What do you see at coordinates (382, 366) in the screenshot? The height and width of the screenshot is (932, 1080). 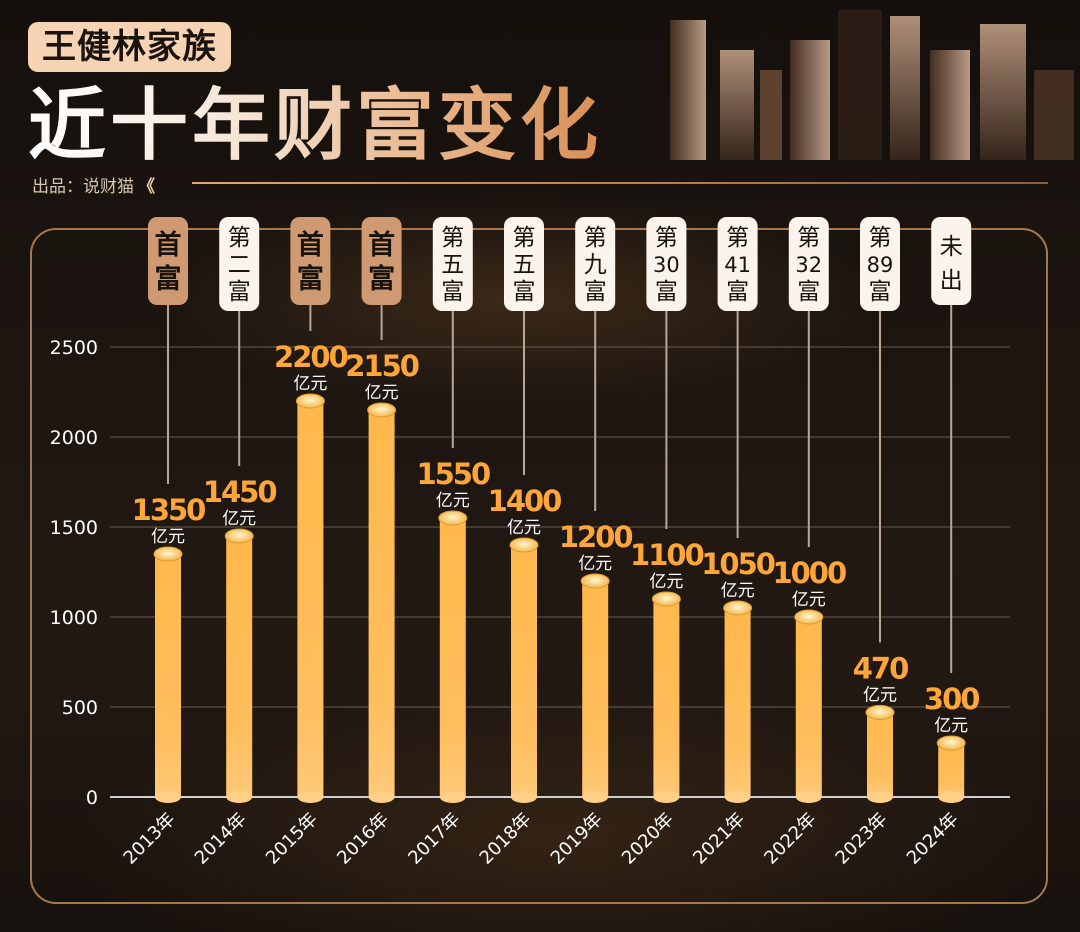 I see `value-label: 2150` at bounding box center [382, 366].